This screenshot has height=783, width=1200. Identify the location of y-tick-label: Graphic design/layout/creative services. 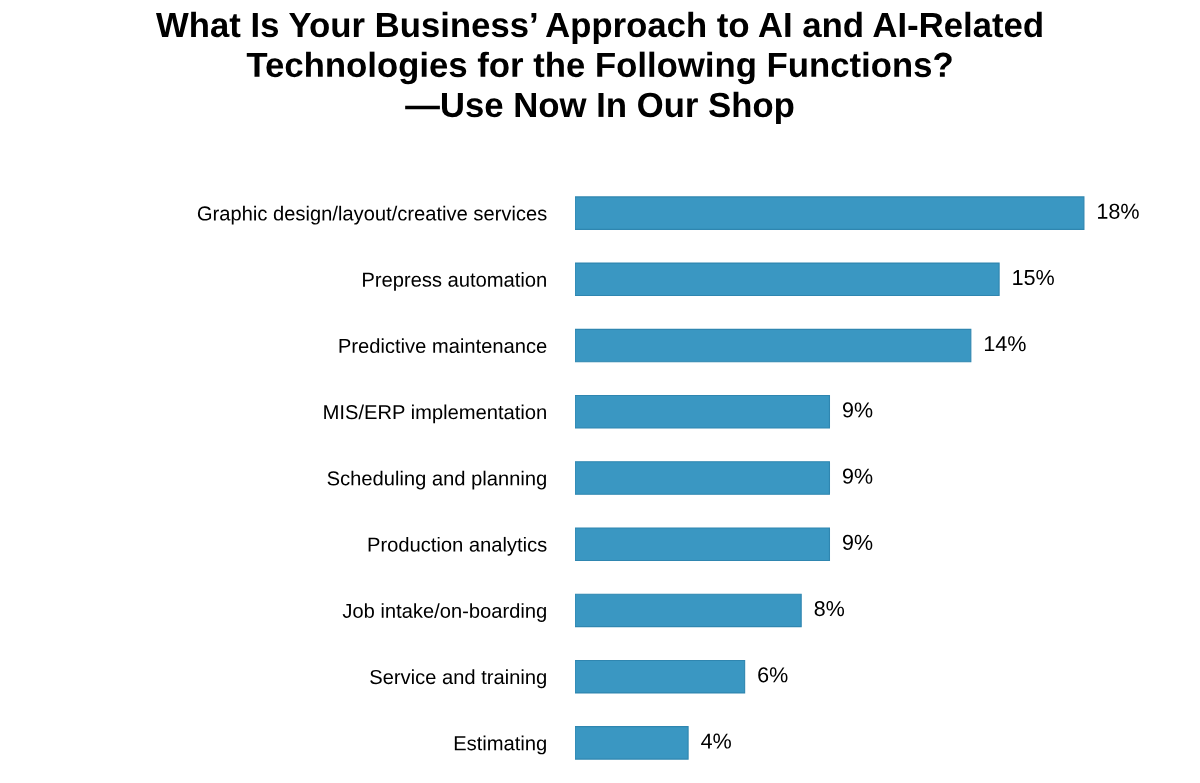
(372, 215).